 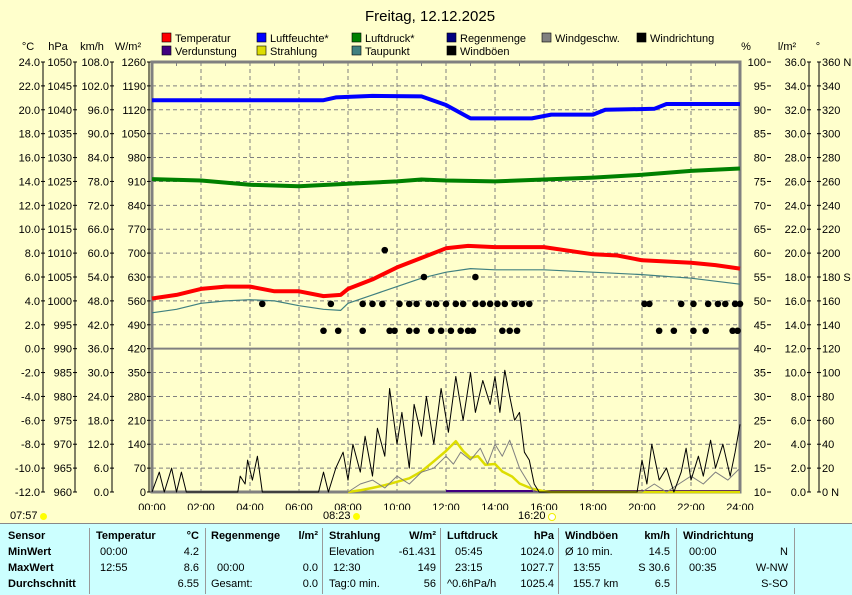 I want to click on humidity-line, so click(x=446, y=107).